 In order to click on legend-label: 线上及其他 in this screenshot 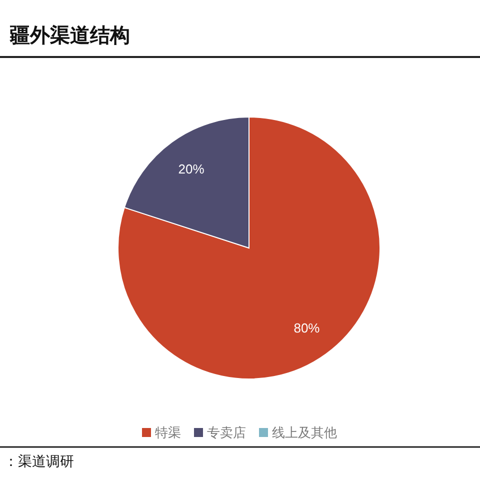, I will do `click(304, 432)`.